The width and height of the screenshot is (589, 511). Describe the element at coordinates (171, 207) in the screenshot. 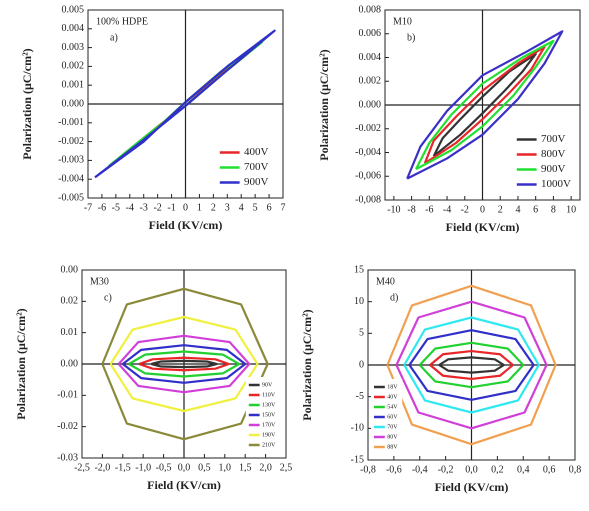

I see `x-tick-label: -1` at that location.